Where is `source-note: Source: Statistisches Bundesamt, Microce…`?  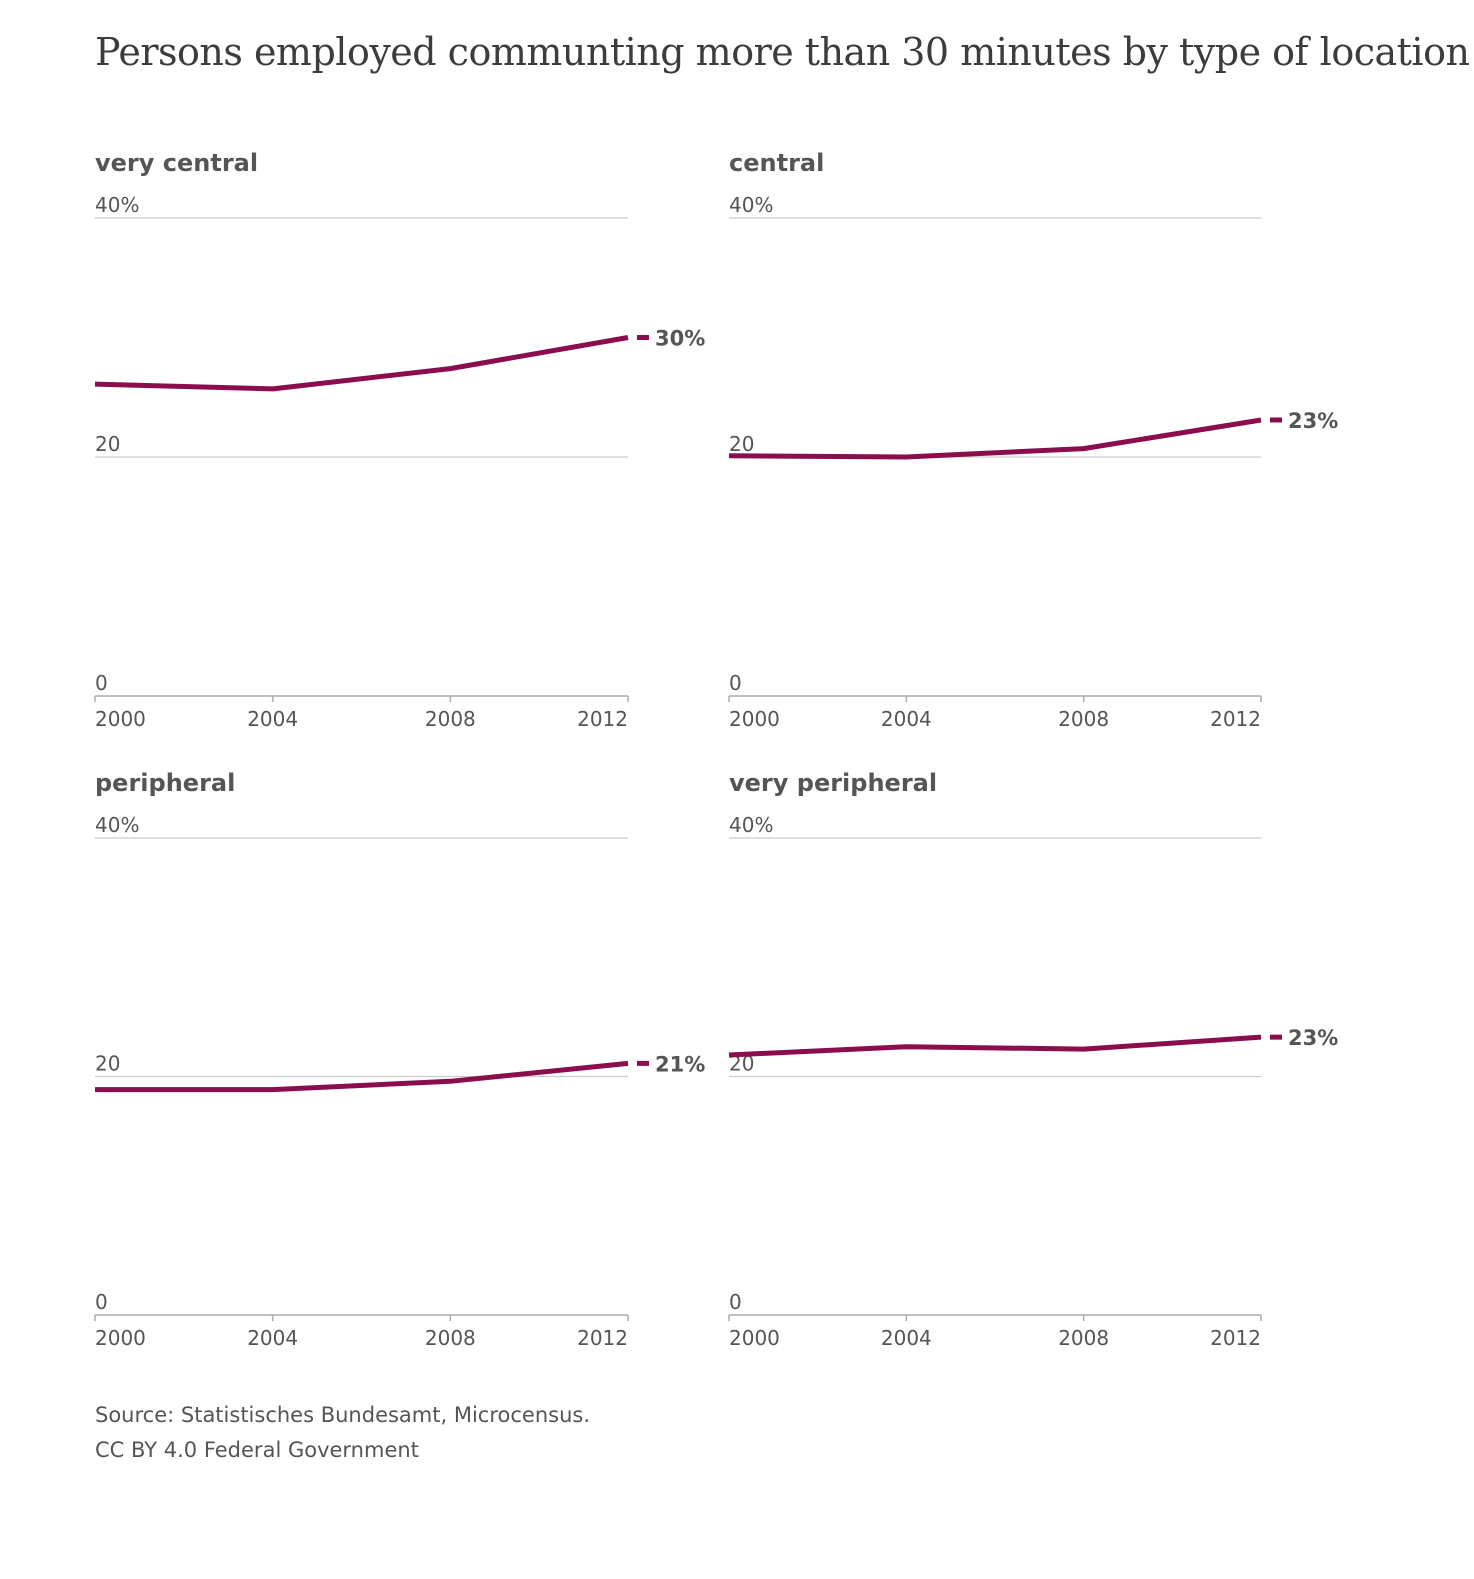
source-note: Source: Statistisches Bundesamt, Microce… is located at coordinates (342, 1433).